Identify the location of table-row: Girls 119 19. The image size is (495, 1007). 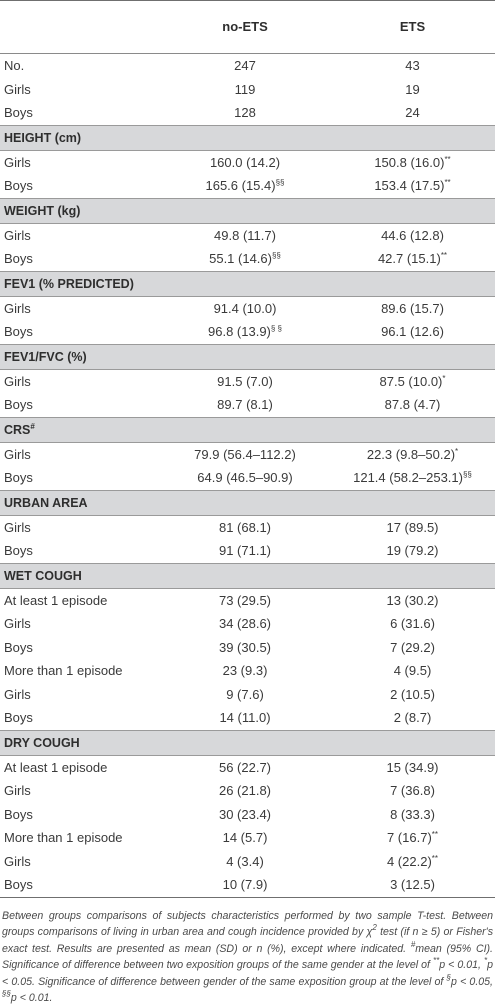
(247, 90).